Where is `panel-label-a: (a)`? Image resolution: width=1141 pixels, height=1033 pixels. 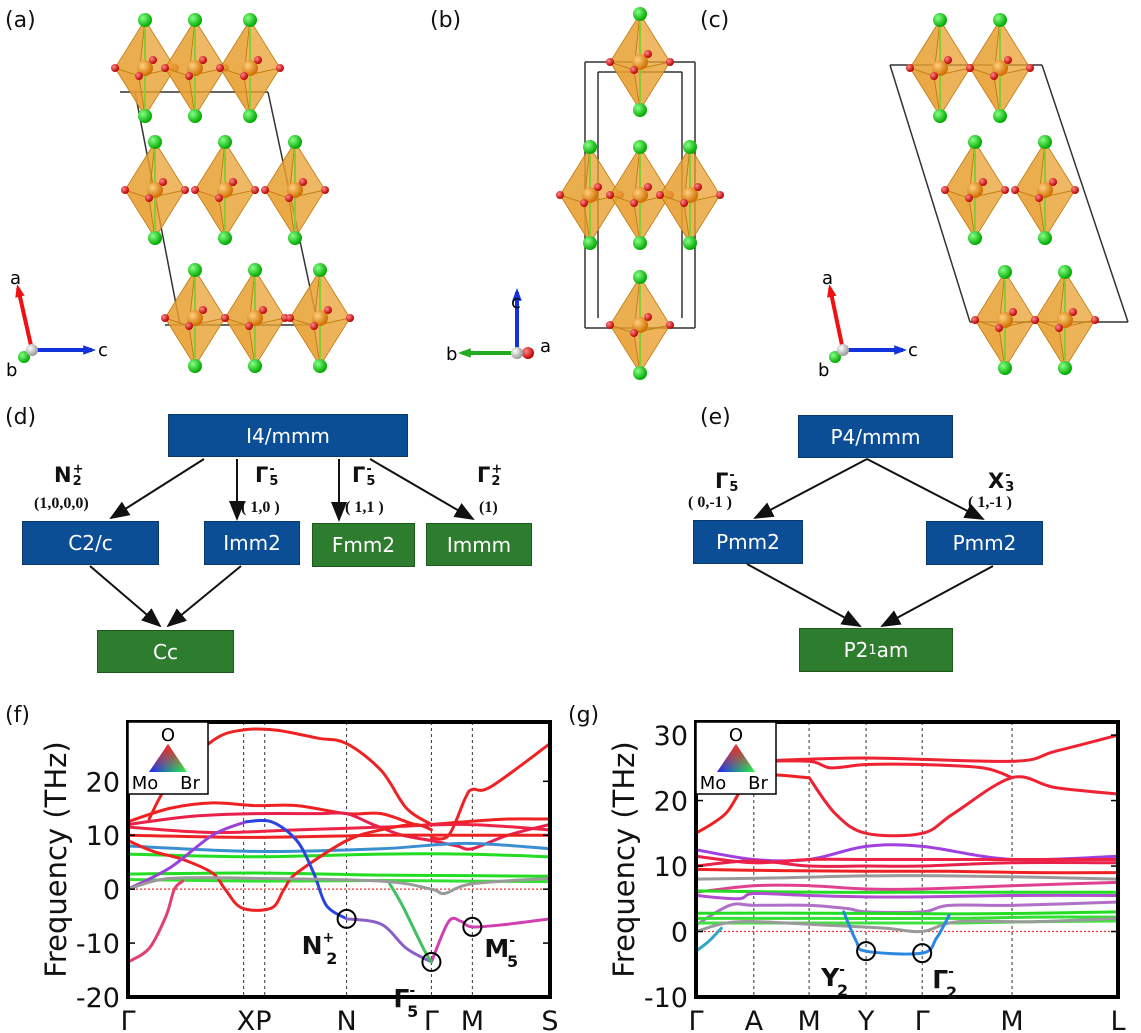
panel-label-a: (a) is located at coordinates (20, 20).